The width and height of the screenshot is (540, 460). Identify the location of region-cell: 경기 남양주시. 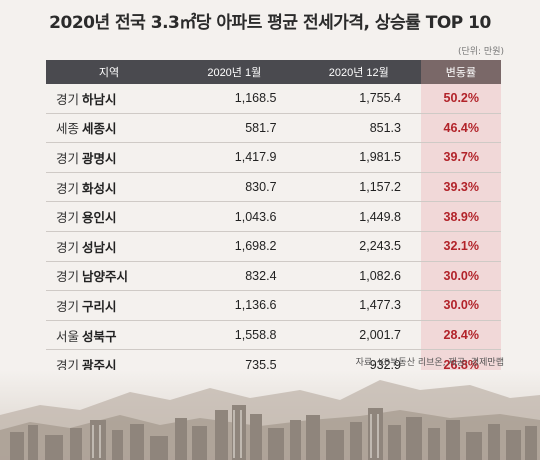
(109, 276).